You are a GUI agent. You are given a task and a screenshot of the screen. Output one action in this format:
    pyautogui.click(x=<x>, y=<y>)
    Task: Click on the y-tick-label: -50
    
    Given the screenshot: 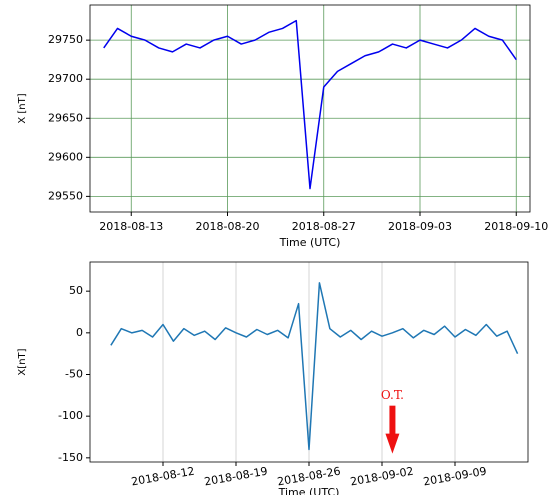 What is the action you would take?
    pyautogui.click(x=74, y=374)
    